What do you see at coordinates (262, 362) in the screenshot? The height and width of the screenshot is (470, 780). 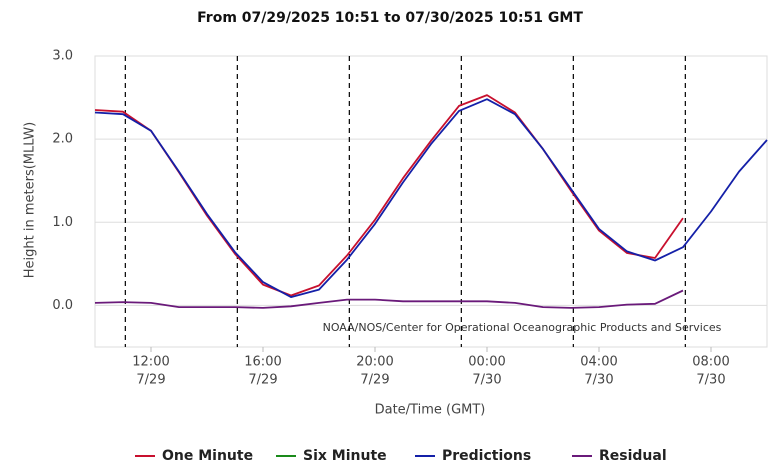 I see `x-tick-label: 16:00` at bounding box center [262, 362].